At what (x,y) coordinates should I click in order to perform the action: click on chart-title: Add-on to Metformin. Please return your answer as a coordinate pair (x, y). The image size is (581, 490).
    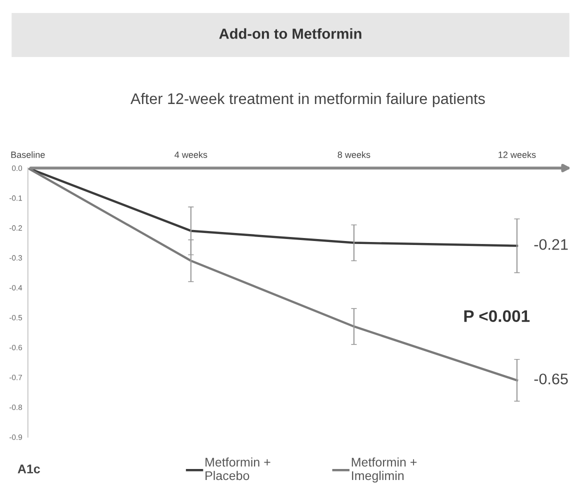
    Looking at the image, I should click on (290, 33).